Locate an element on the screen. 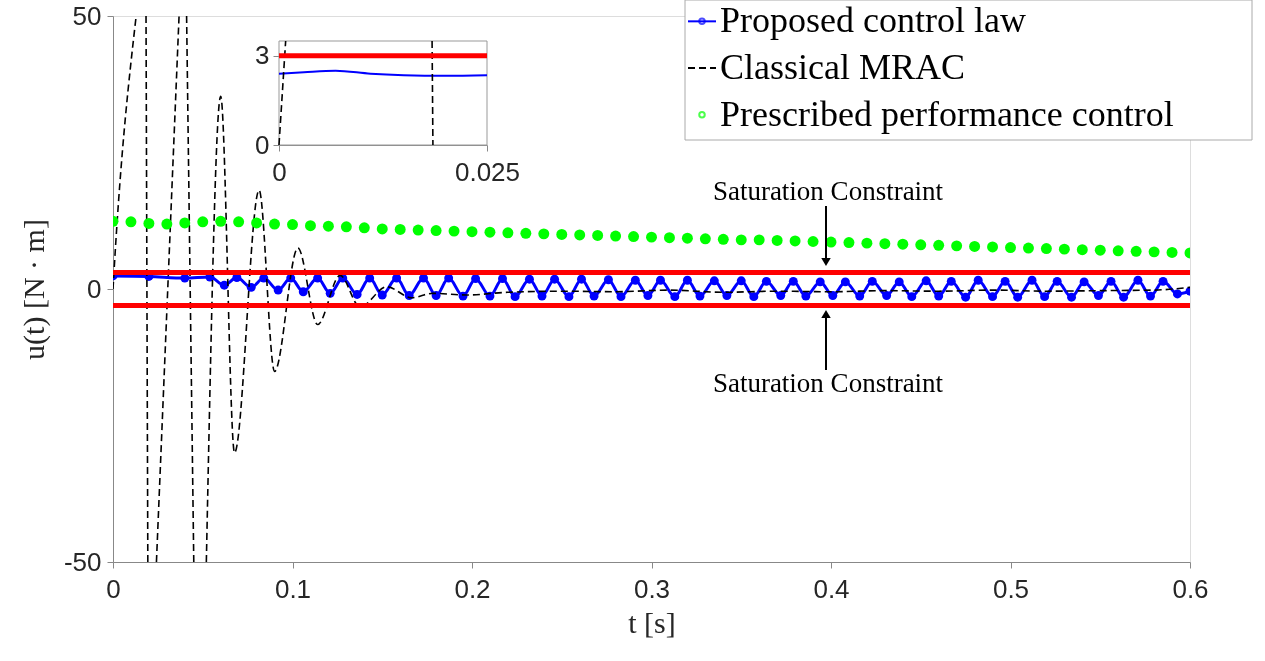 This screenshot has width=1265, height=661. legend-label: Classical MRAC is located at coordinates (843, 67).